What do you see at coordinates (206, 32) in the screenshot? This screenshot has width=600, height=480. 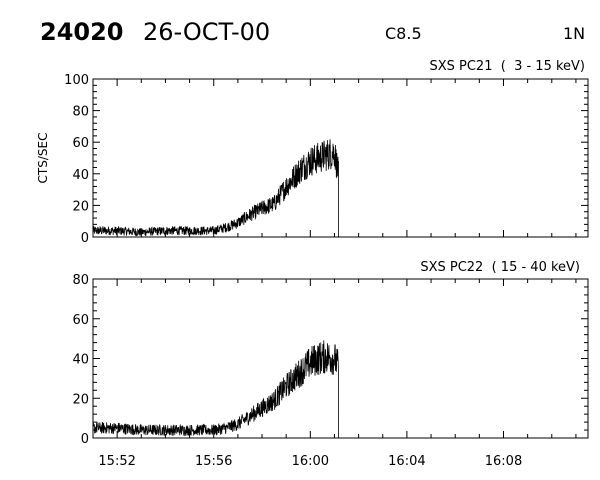 I see `observation-date: 26-OCT-00` at bounding box center [206, 32].